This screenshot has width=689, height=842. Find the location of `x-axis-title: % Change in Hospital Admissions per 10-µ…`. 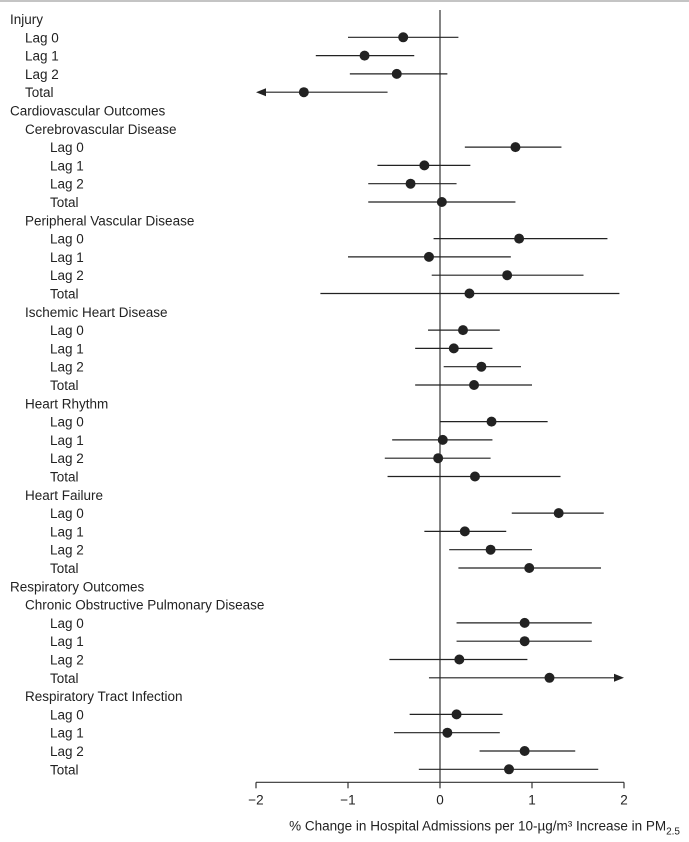

x-axis-title: % Change in Hospital Admissions per 10-µ… is located at coordinates (484, 827).